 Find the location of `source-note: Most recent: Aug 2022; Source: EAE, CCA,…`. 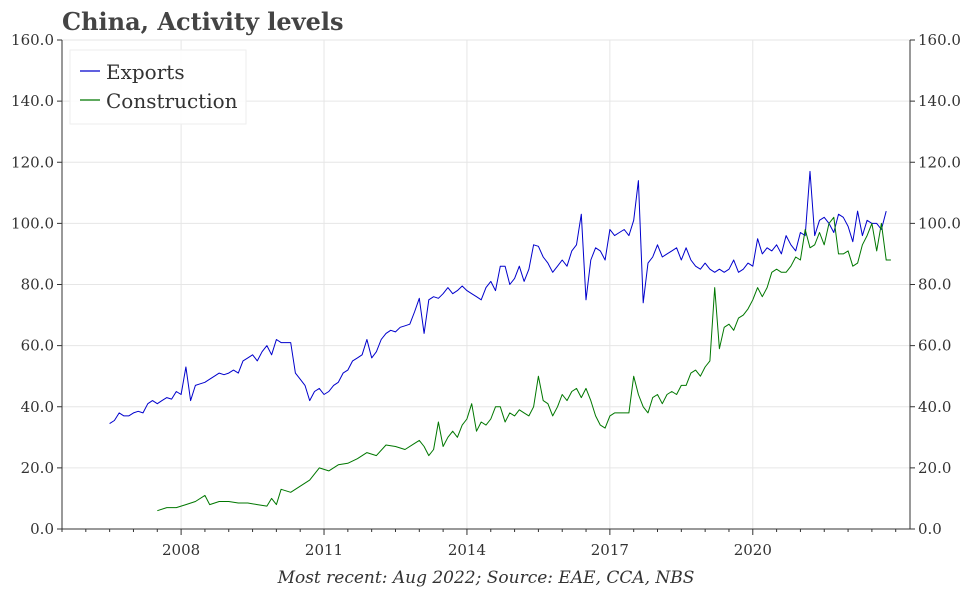

source-note: Most recent: Aug 2022; Source: EAE, CCA,… is located at coordinates (486, 578).